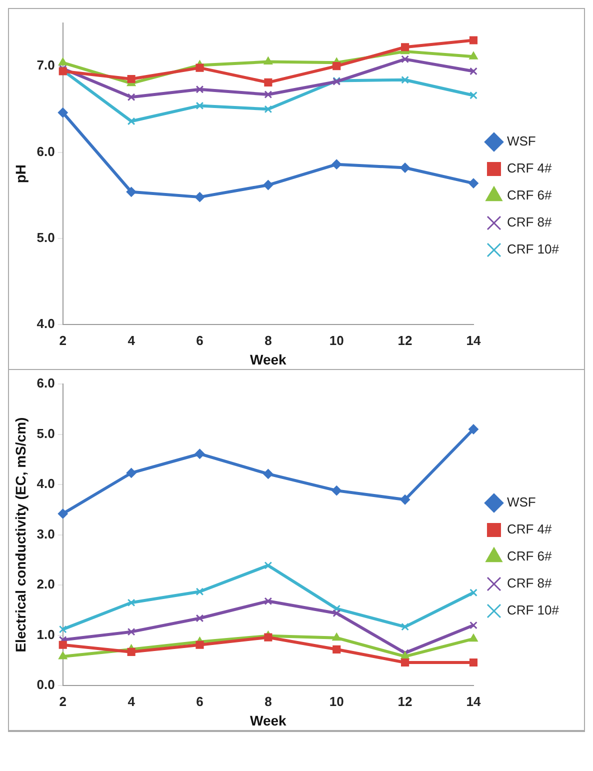 The image size is (593, 771). I want to click on y-tick-label: 3.0, so click(45, 534).